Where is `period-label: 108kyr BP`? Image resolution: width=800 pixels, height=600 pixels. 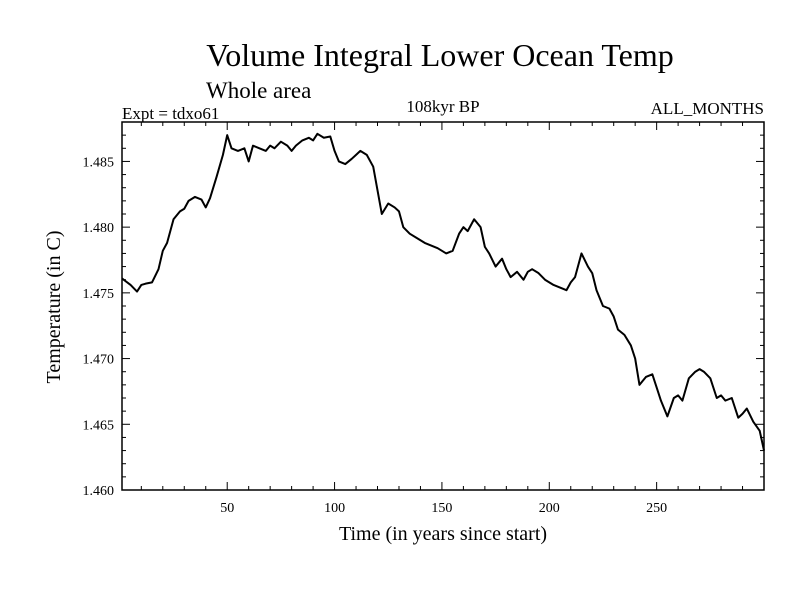 period-label: 108kyr BP is located at coordinates (442, 106).